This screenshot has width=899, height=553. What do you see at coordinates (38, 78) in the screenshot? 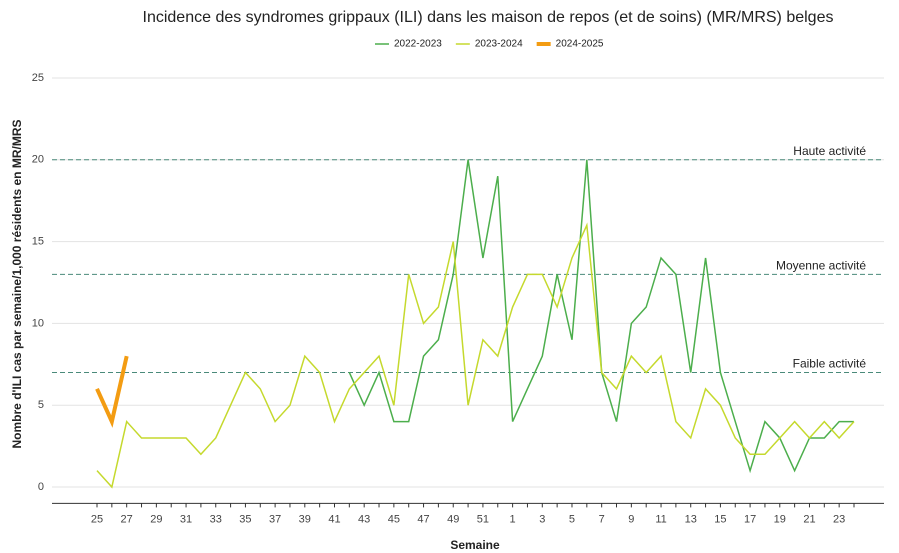
I see `y-tick-label: 25` at bounding box center [38, 78].